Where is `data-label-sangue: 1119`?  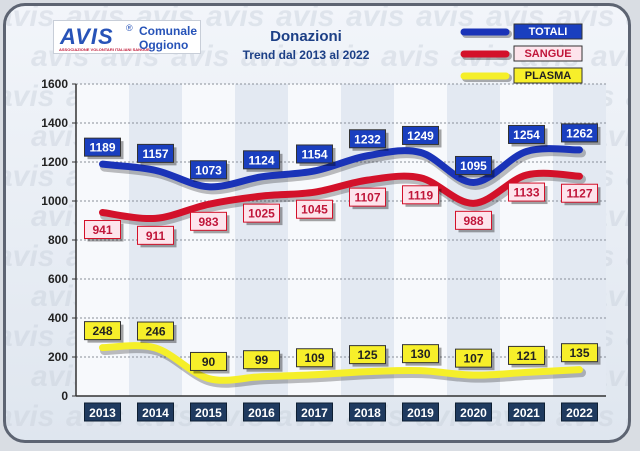
data-label-sangue: 1119 is located at coordinates (421, 195).